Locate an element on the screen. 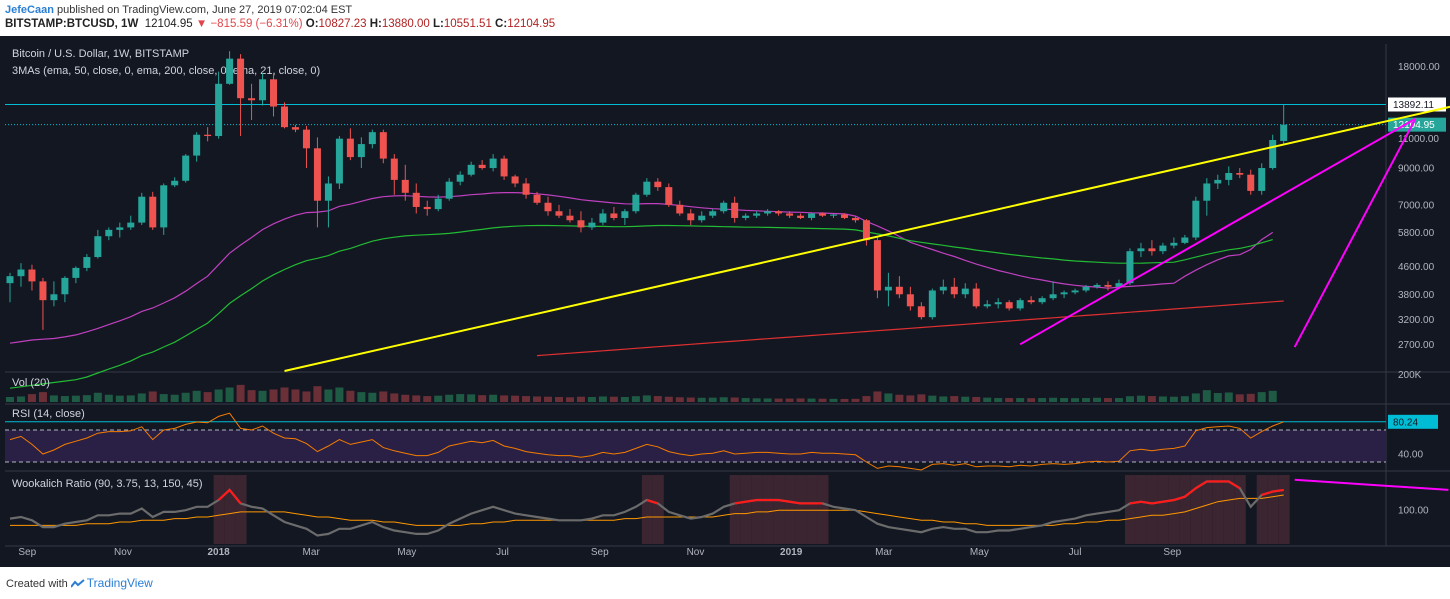  wookalich-axis-label: 100.00 is located at coordinates (1413, 511).